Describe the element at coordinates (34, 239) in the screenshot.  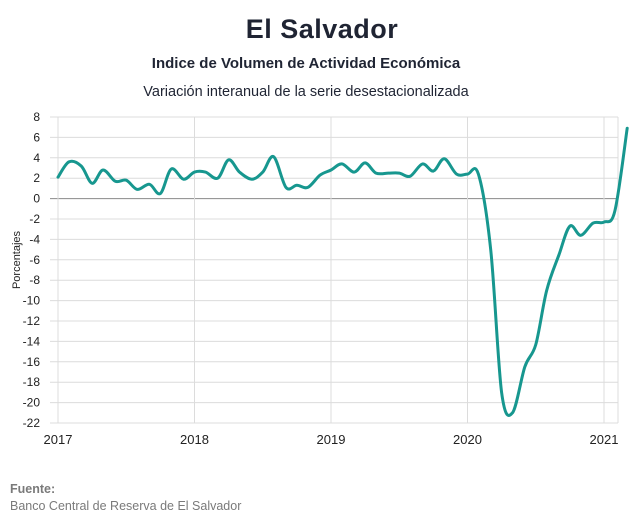
I see `y-tick-label: -4` at that location.